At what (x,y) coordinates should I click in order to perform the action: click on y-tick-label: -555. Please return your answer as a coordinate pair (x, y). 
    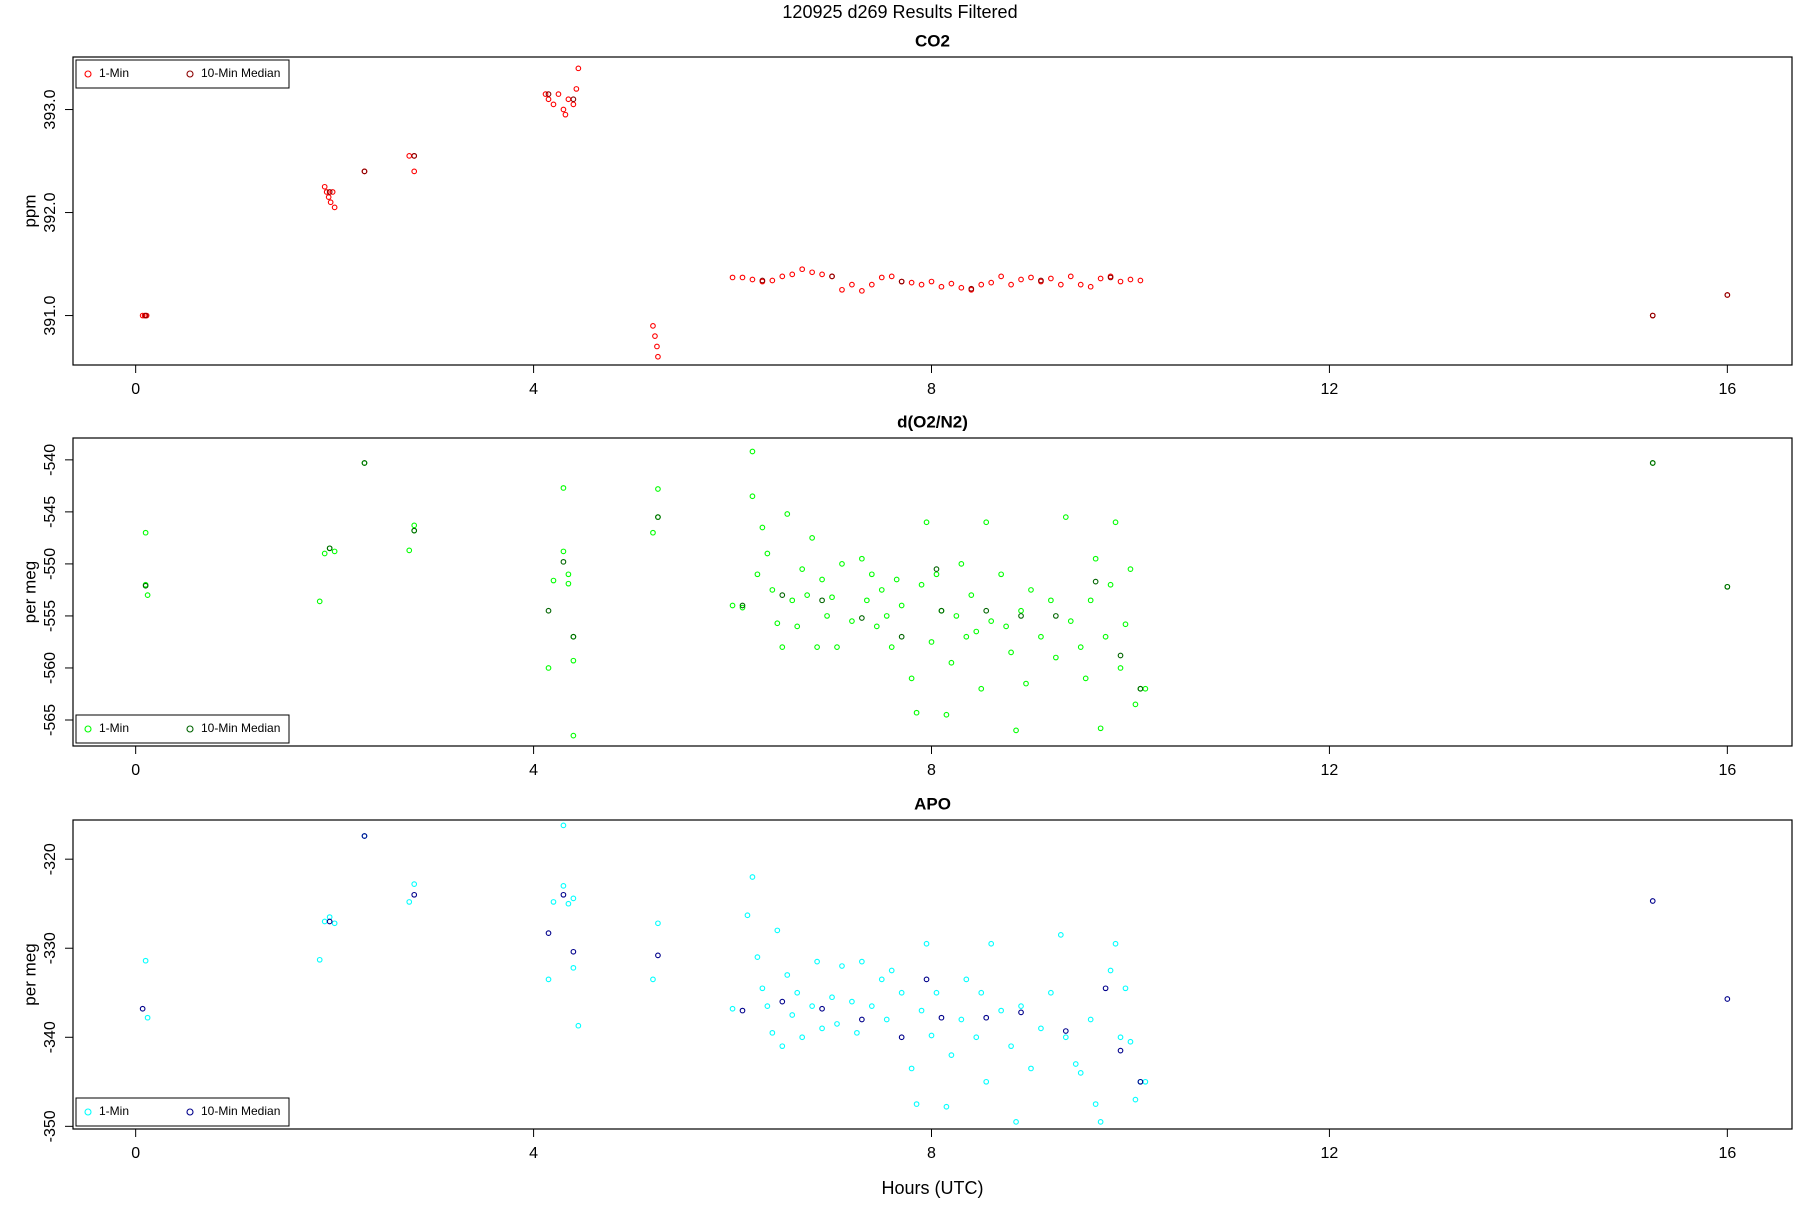
    Looking at the image, I should click on (50, 616).